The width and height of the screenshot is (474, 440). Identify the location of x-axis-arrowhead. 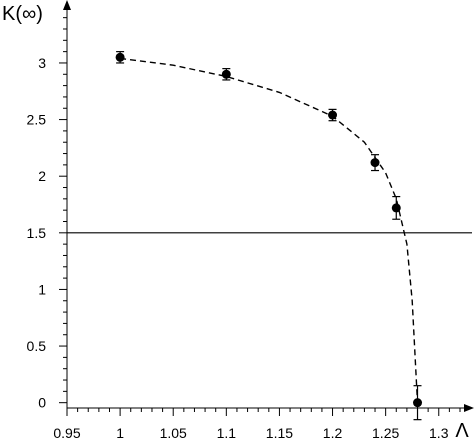
(469, 408).